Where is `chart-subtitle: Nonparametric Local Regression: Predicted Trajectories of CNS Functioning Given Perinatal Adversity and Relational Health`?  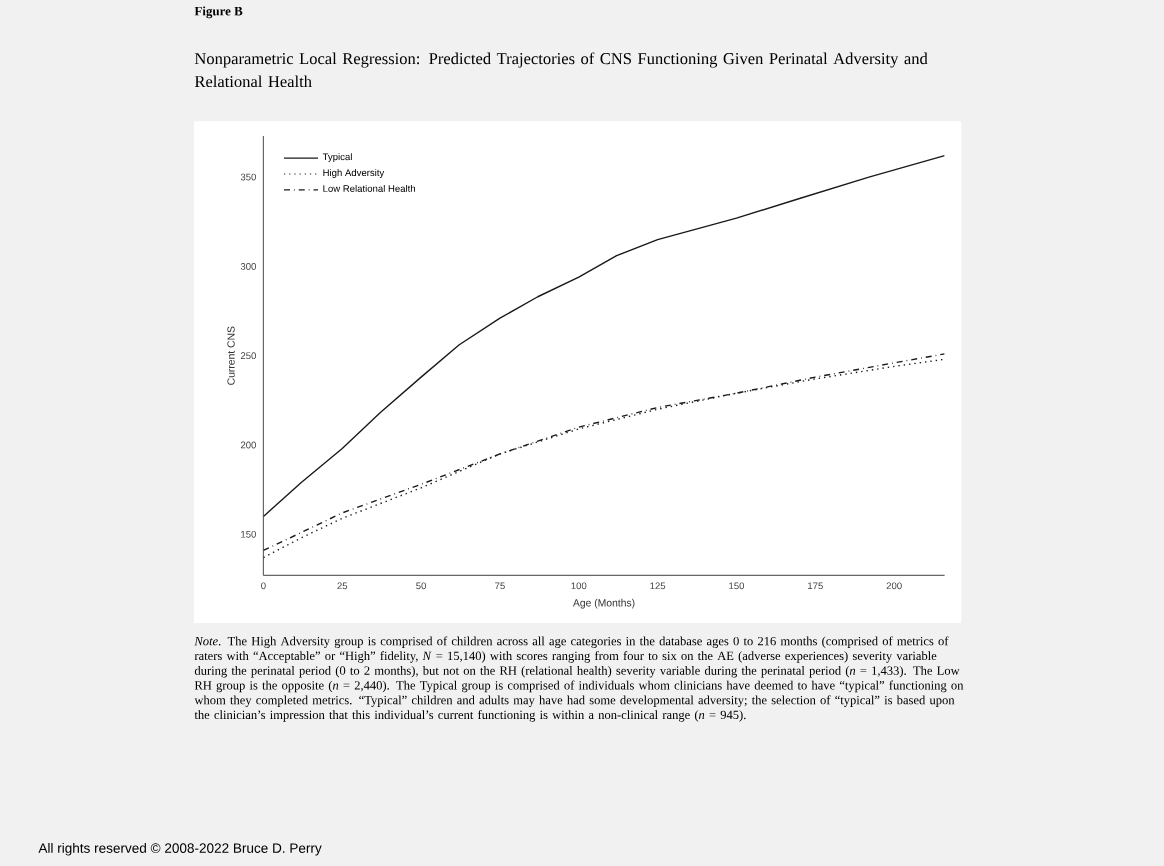
chart-subtitle: Nonparametric Local Regression: Predicted Trajectories of CNS Functioning Given Perinatal Adversity and Relational Health is located at coordinates (561, 70).